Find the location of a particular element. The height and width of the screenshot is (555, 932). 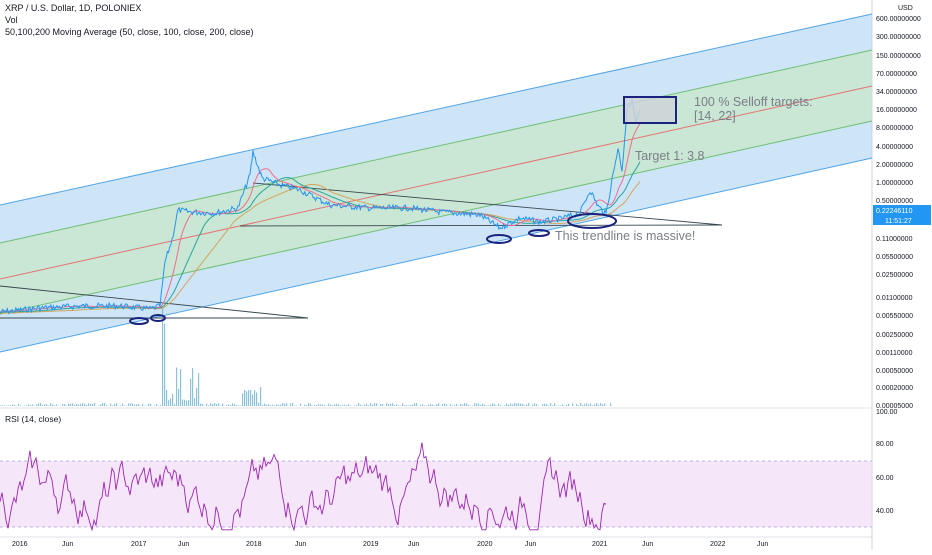

price-tick-label: 150.00000000 is located at coordinates (898, 56).